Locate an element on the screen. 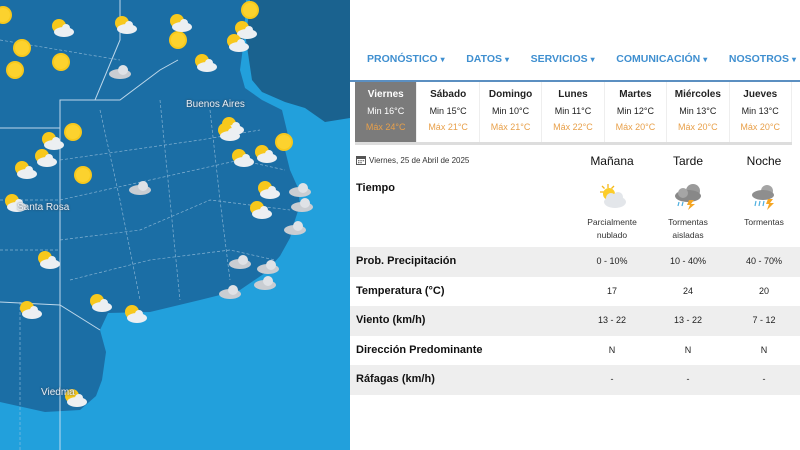 The width and height of the screenshot is (800, 450). cell-noche: 7 - 12 is located at coordinates (764, 320).